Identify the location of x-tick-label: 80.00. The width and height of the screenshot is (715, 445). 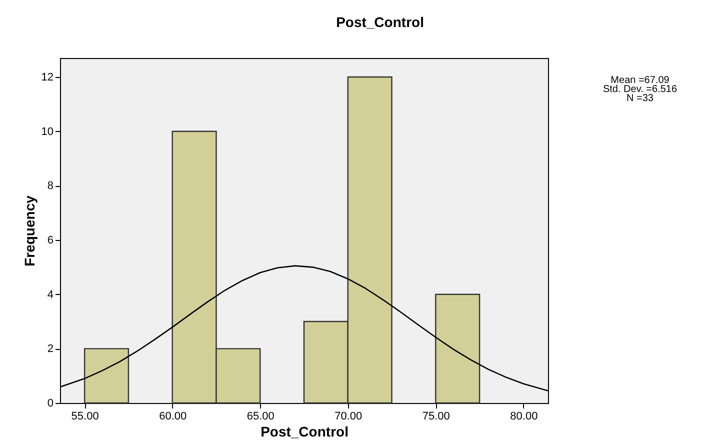
(524, 416).